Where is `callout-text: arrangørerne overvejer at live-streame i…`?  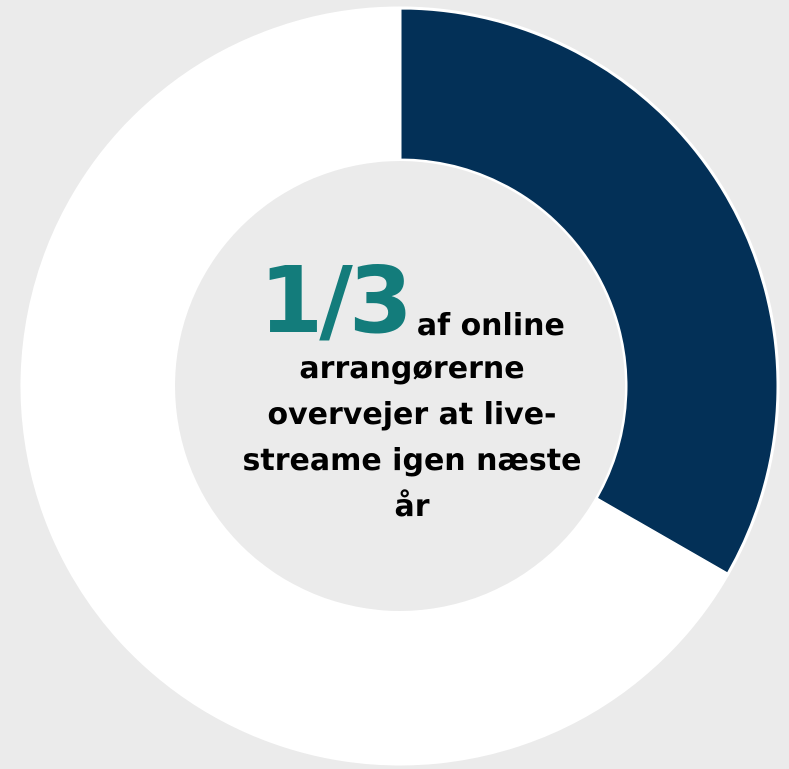
callout-text: arrangørerne overvejer at live-streame i… is located at coordinates (412, 437).